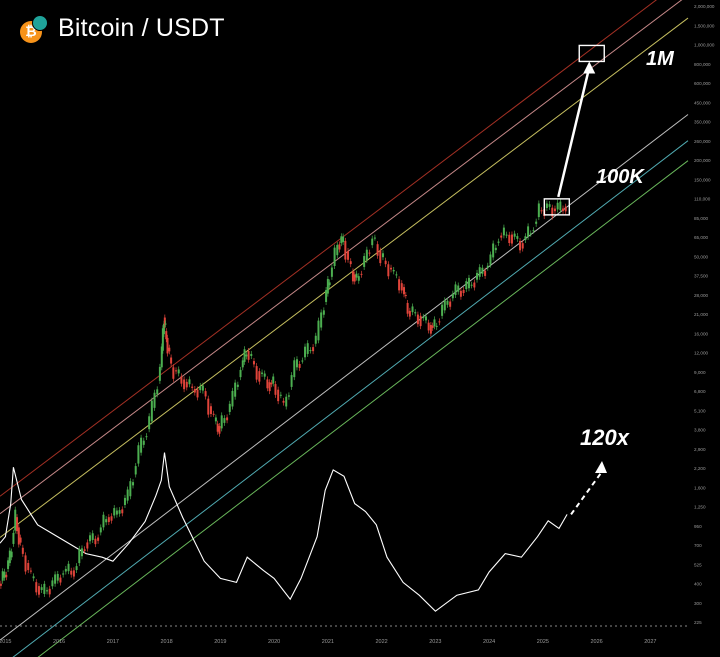 Image resolution: width=720 pixels, height=657 pixels. What do you see at coordinates (700, 372) in the screenshot?
I see `y-tick-label: 9,000` at bounding box center [700, 372].